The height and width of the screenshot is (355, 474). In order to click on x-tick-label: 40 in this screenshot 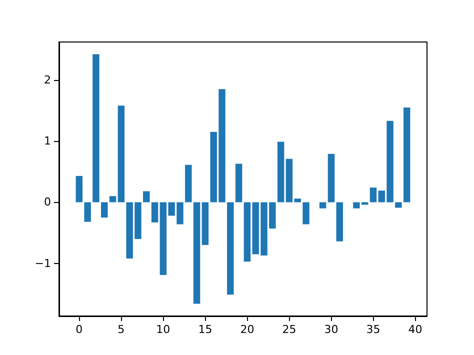, I will do `click(415, 329)`.